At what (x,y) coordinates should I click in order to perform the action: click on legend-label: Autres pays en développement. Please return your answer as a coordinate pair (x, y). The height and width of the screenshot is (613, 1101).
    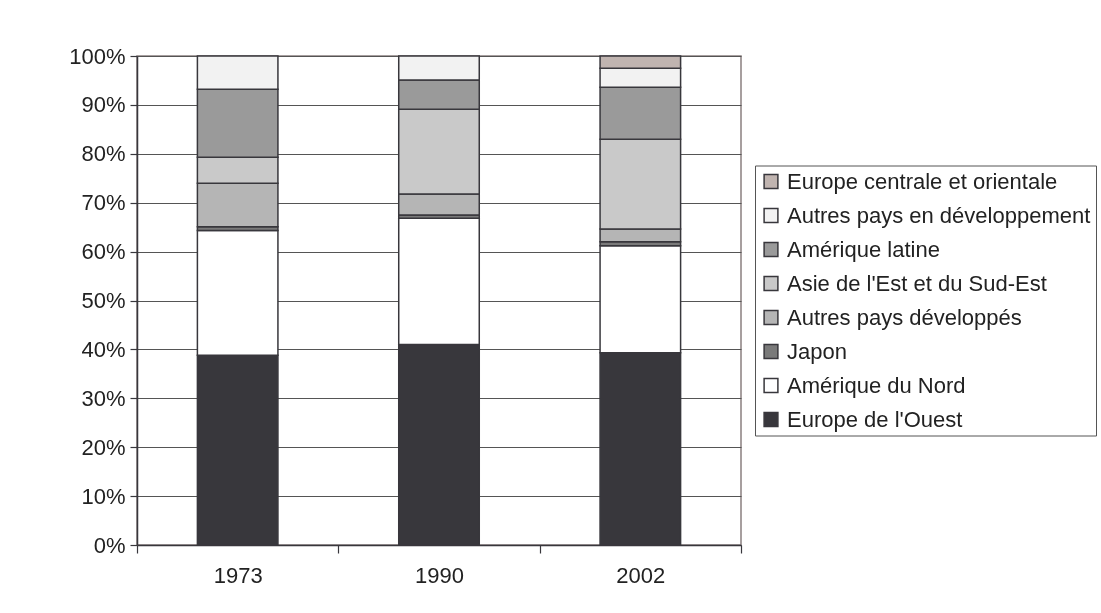
    Looking at the image, I should click on (939, 215).